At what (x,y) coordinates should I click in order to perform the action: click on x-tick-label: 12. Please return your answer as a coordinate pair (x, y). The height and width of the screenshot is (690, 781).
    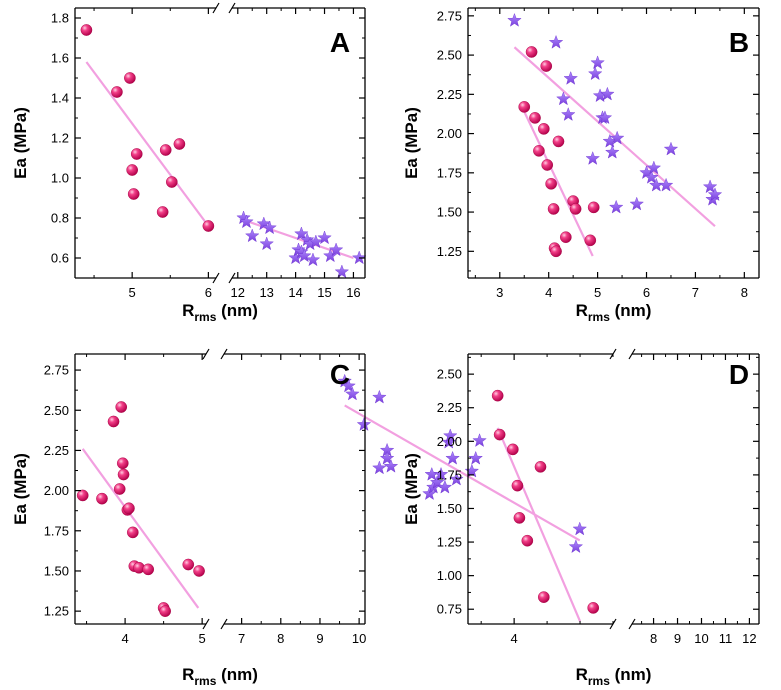
    Looking at the image, I should click on (238, 292).